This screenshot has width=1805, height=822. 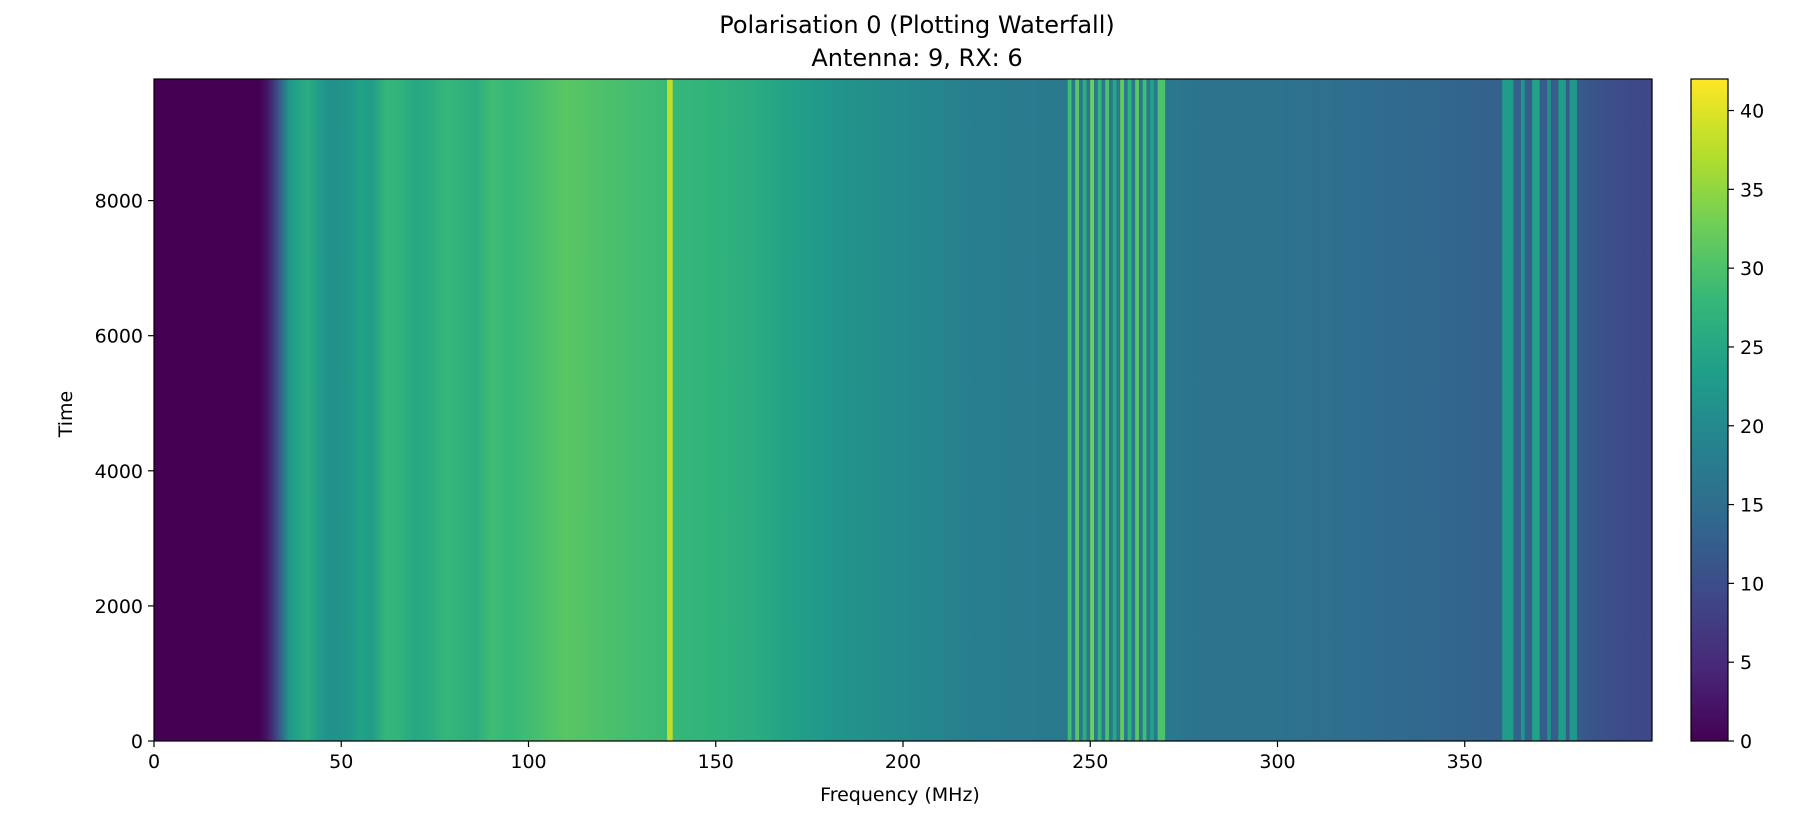 I want to click on colorbar-tick-label: 30, so click(x=1752, y=269).